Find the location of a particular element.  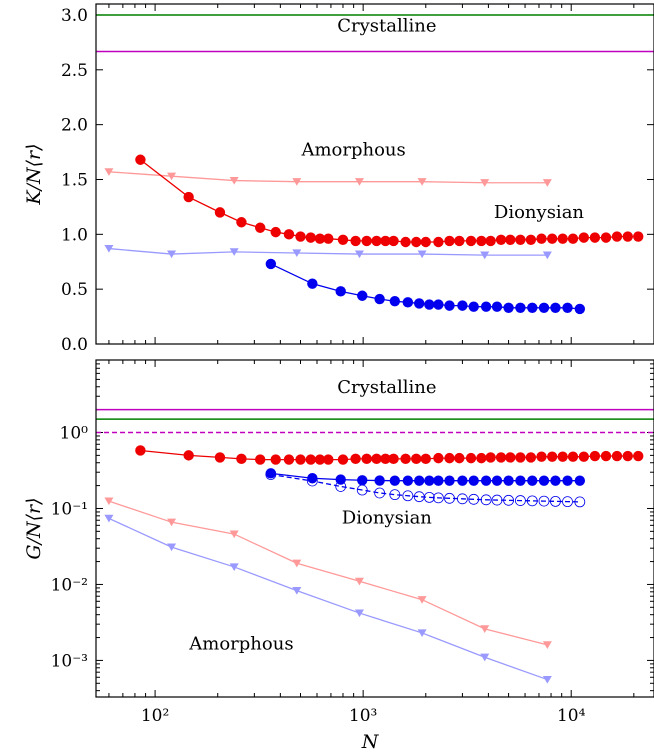

annotation-text: Amorphous is located at coordinates (352, 149).